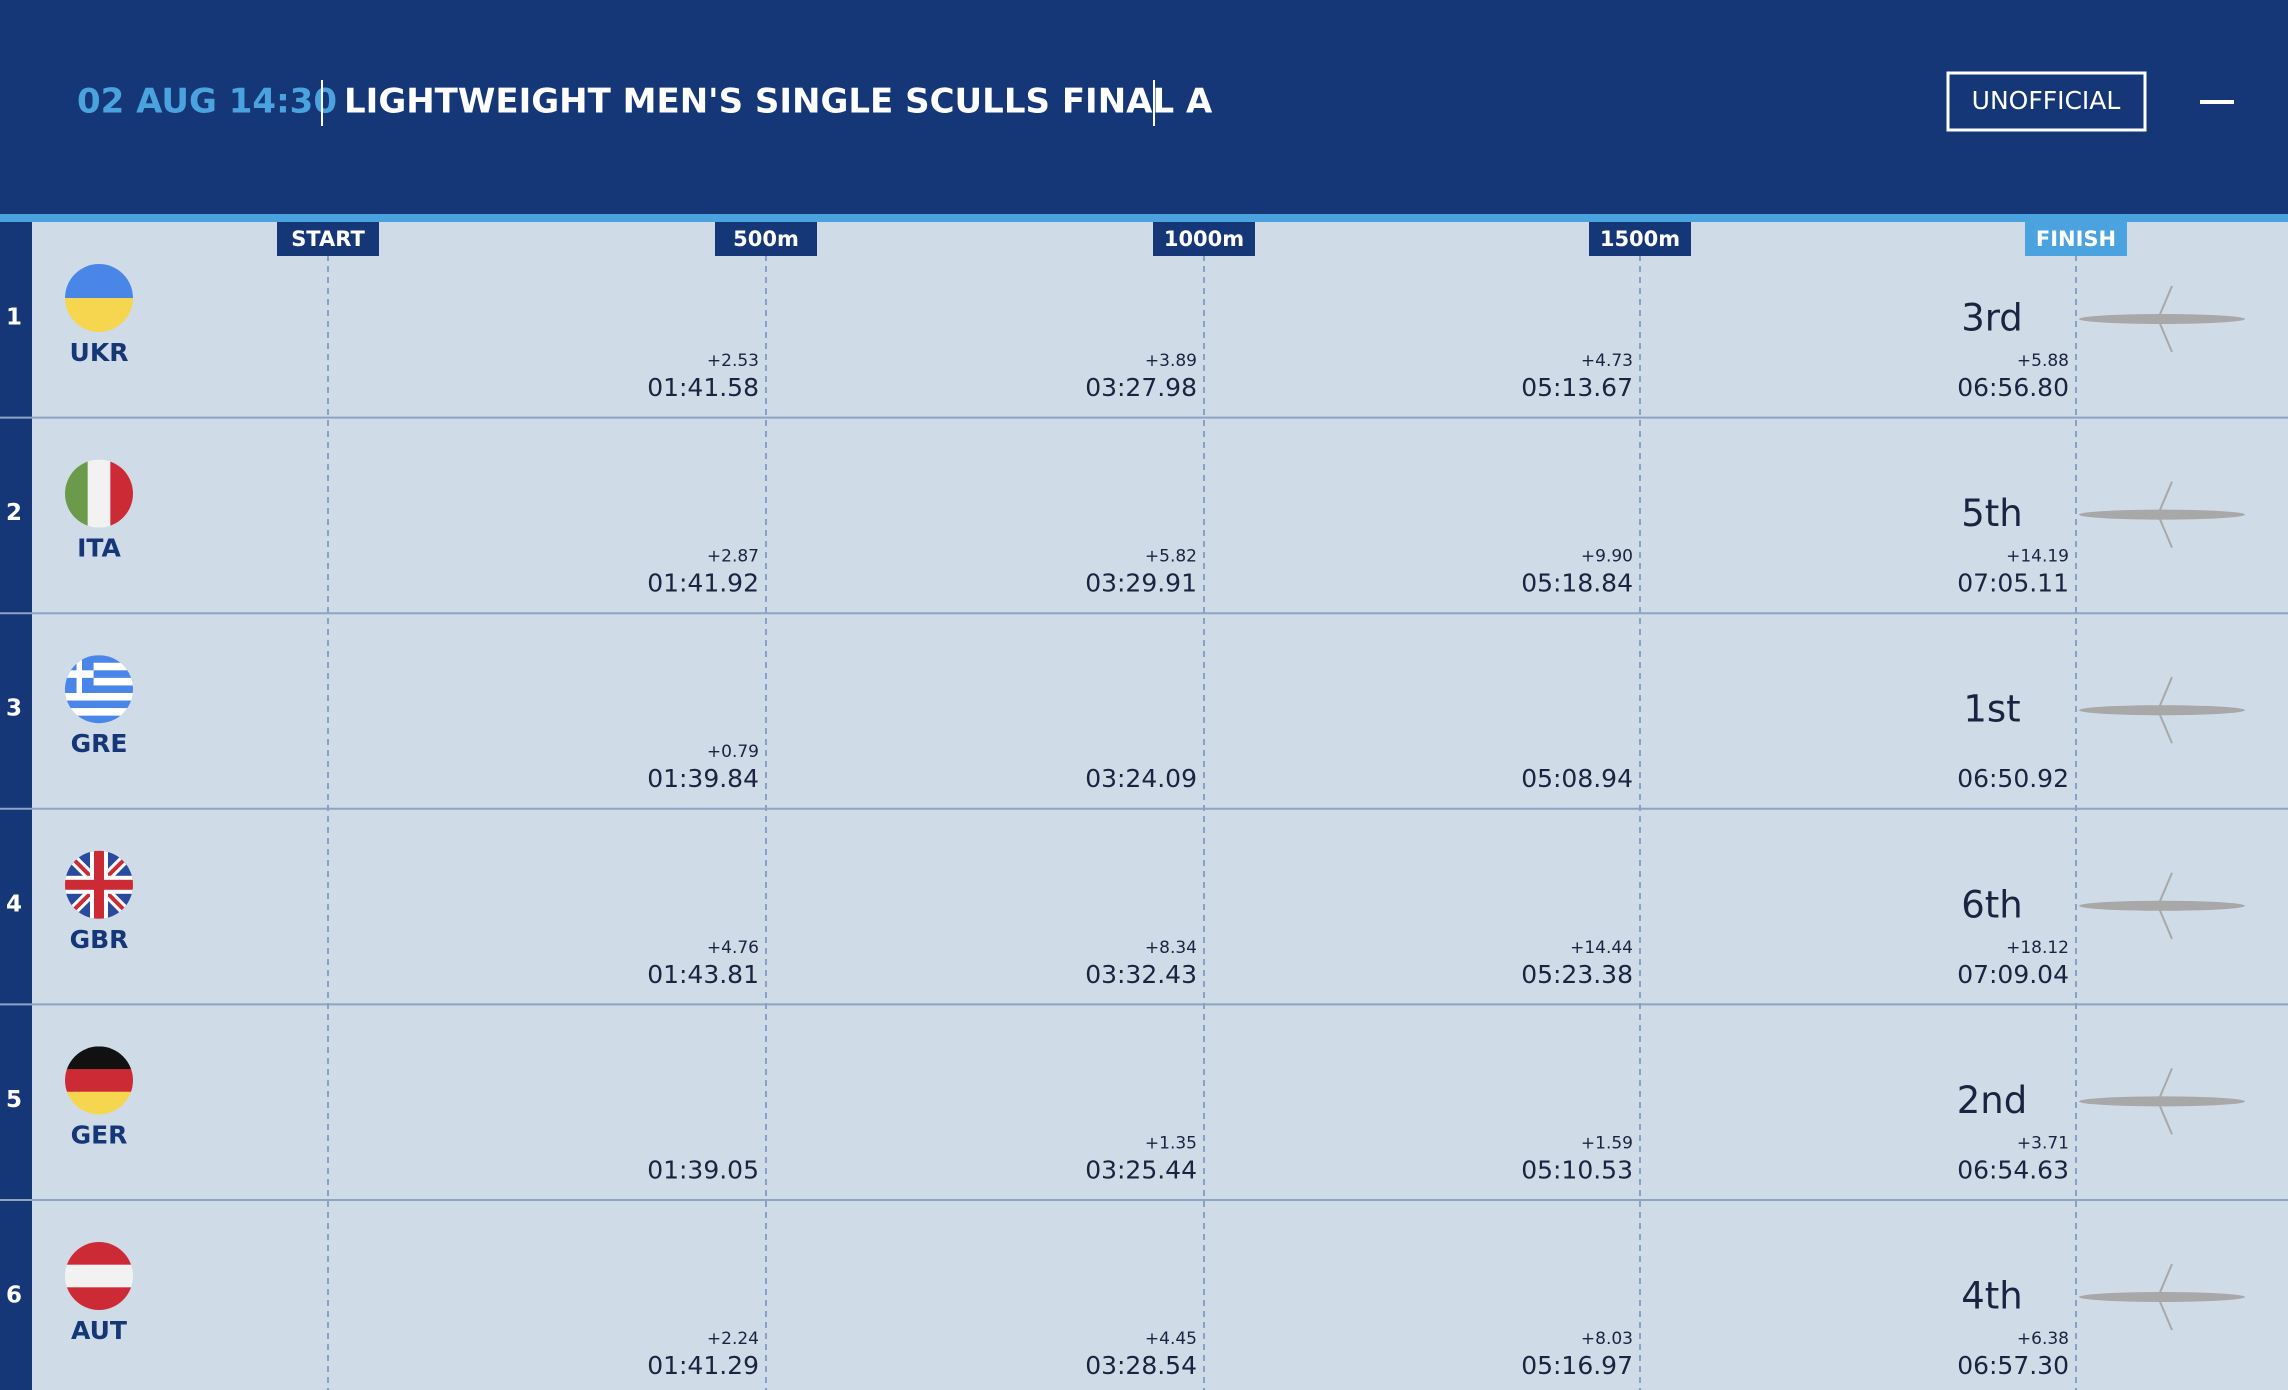 The width and height of the screenshot is (2288, 1390). Describe the element at coordinates (207, 102) in the screenshot. I see `race-datetime: 02 AUG 14:30` at that location.